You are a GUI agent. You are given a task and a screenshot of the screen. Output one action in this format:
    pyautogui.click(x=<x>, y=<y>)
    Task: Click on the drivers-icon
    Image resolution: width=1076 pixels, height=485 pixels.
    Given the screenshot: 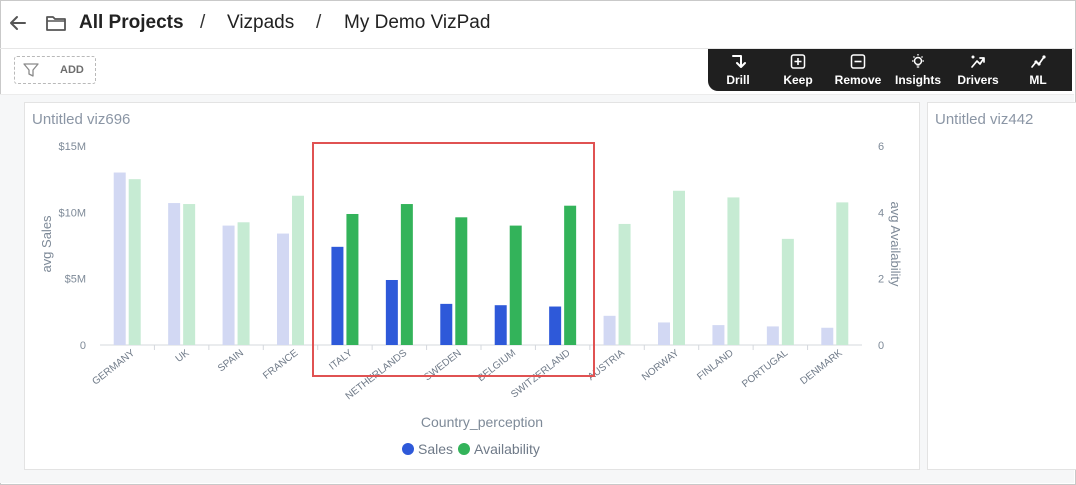 What is the action you would take?
    pyautogui.click(x=978, y=61)
    